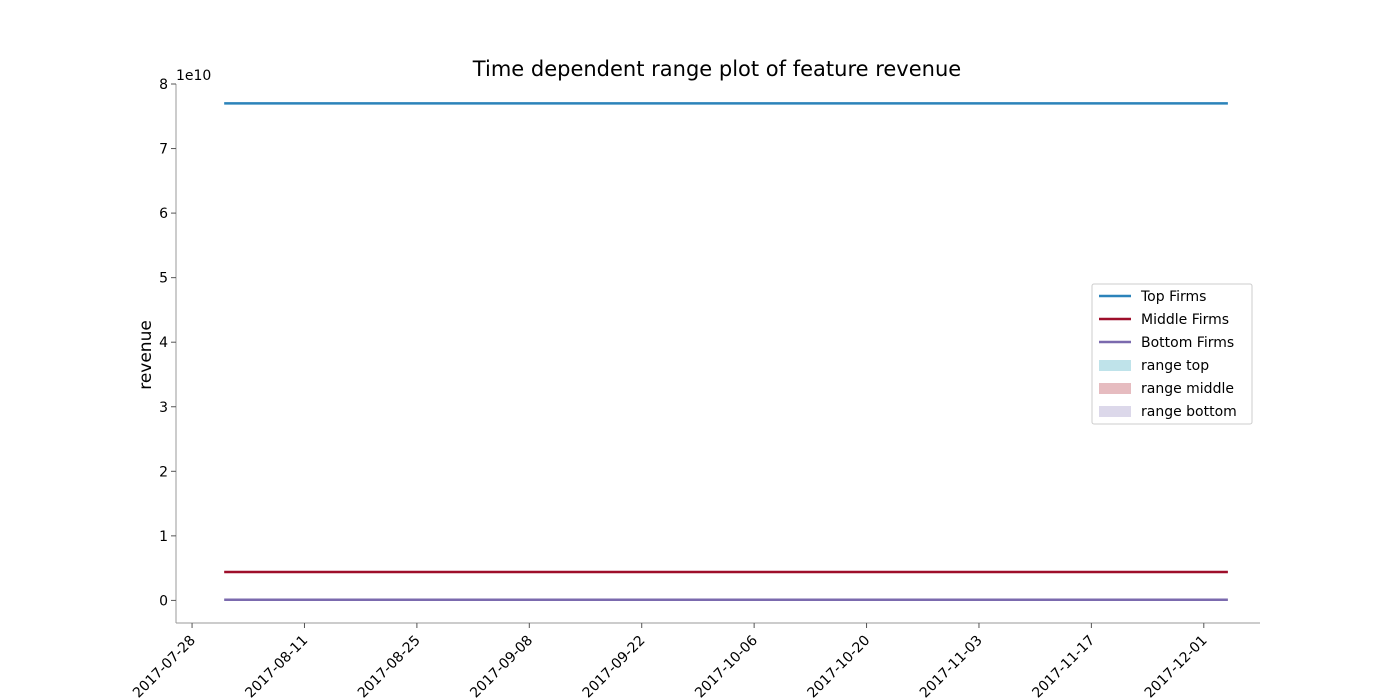 The width and height of the screenshot is (1400, 700). What do you see at coordinates (163, 343) in the screenshot?
I see `y-tick-label: 4` at bounding box center [163, 343].